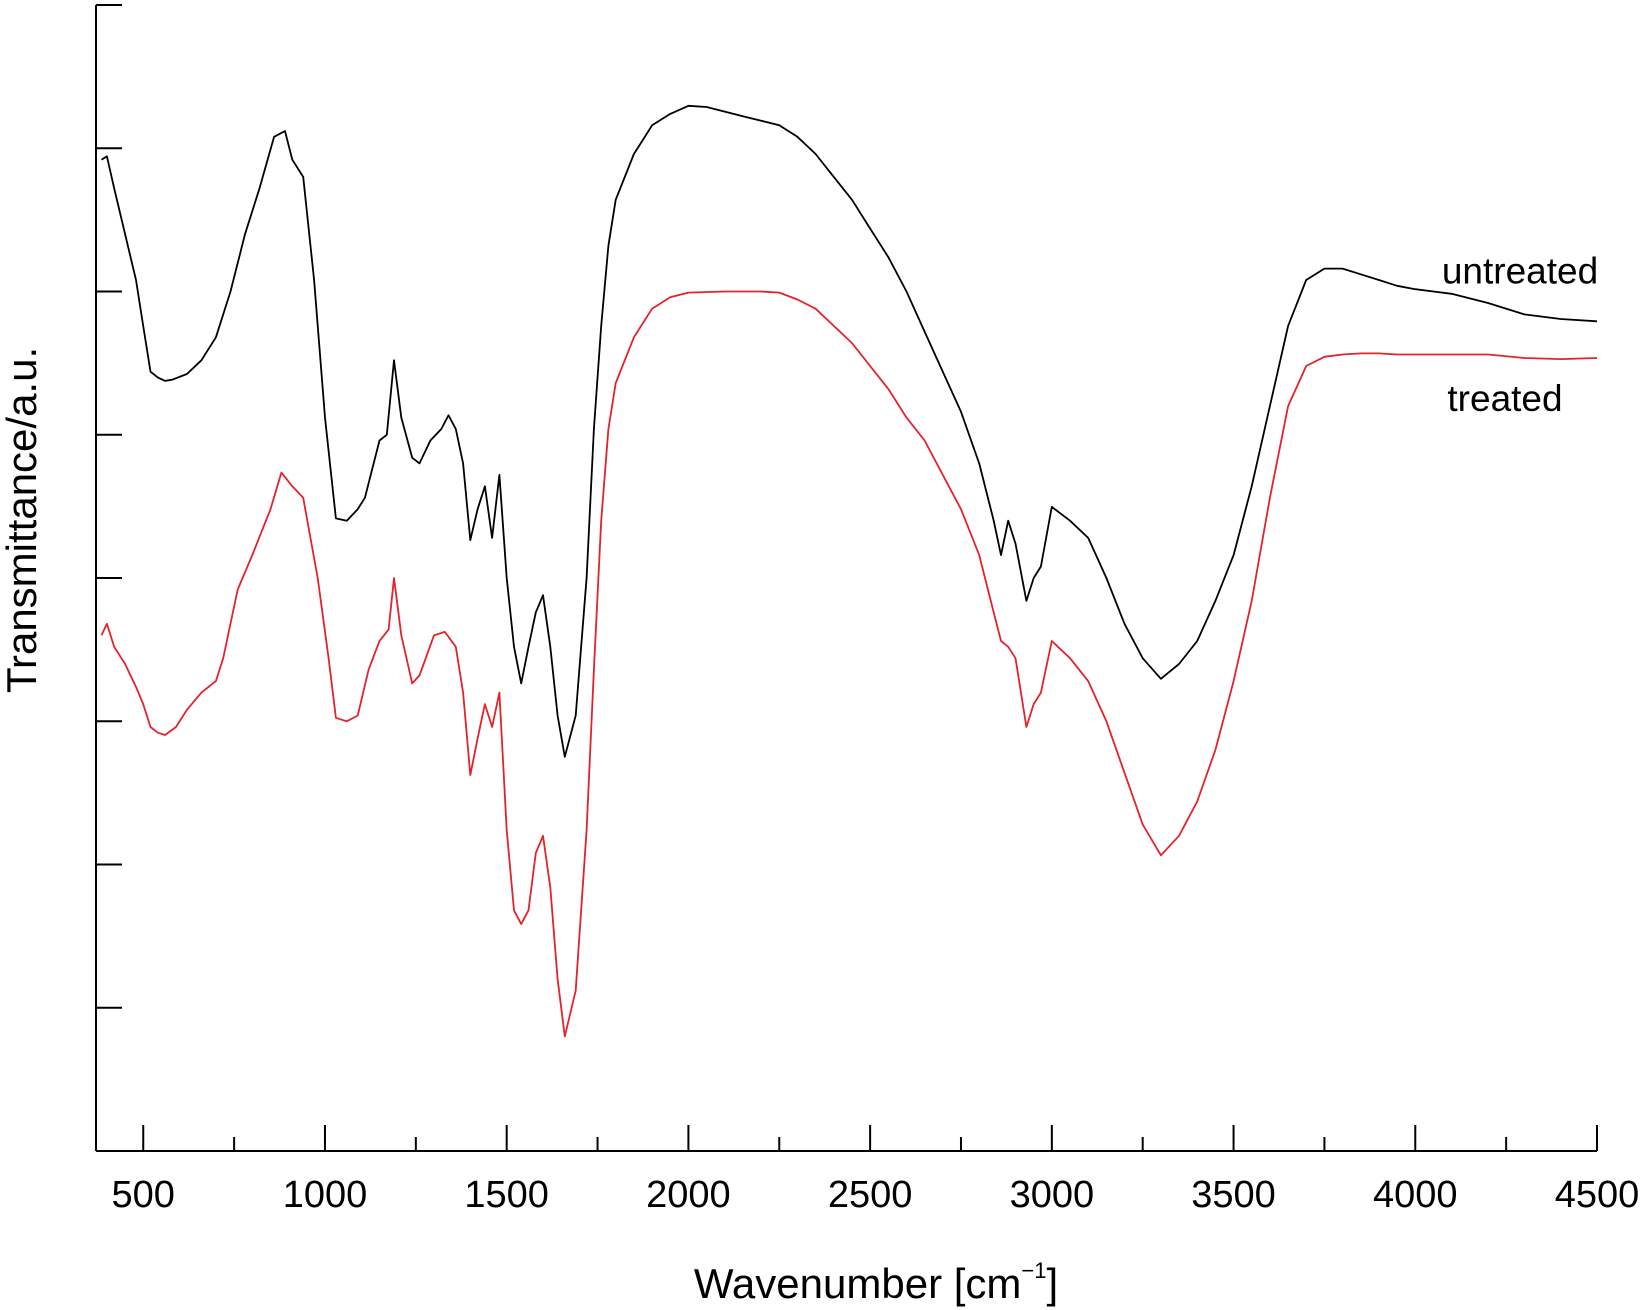  Describe the element at coordinates (1504, 398) in the screenshot. I see `series-label-treated: treated` at that location.